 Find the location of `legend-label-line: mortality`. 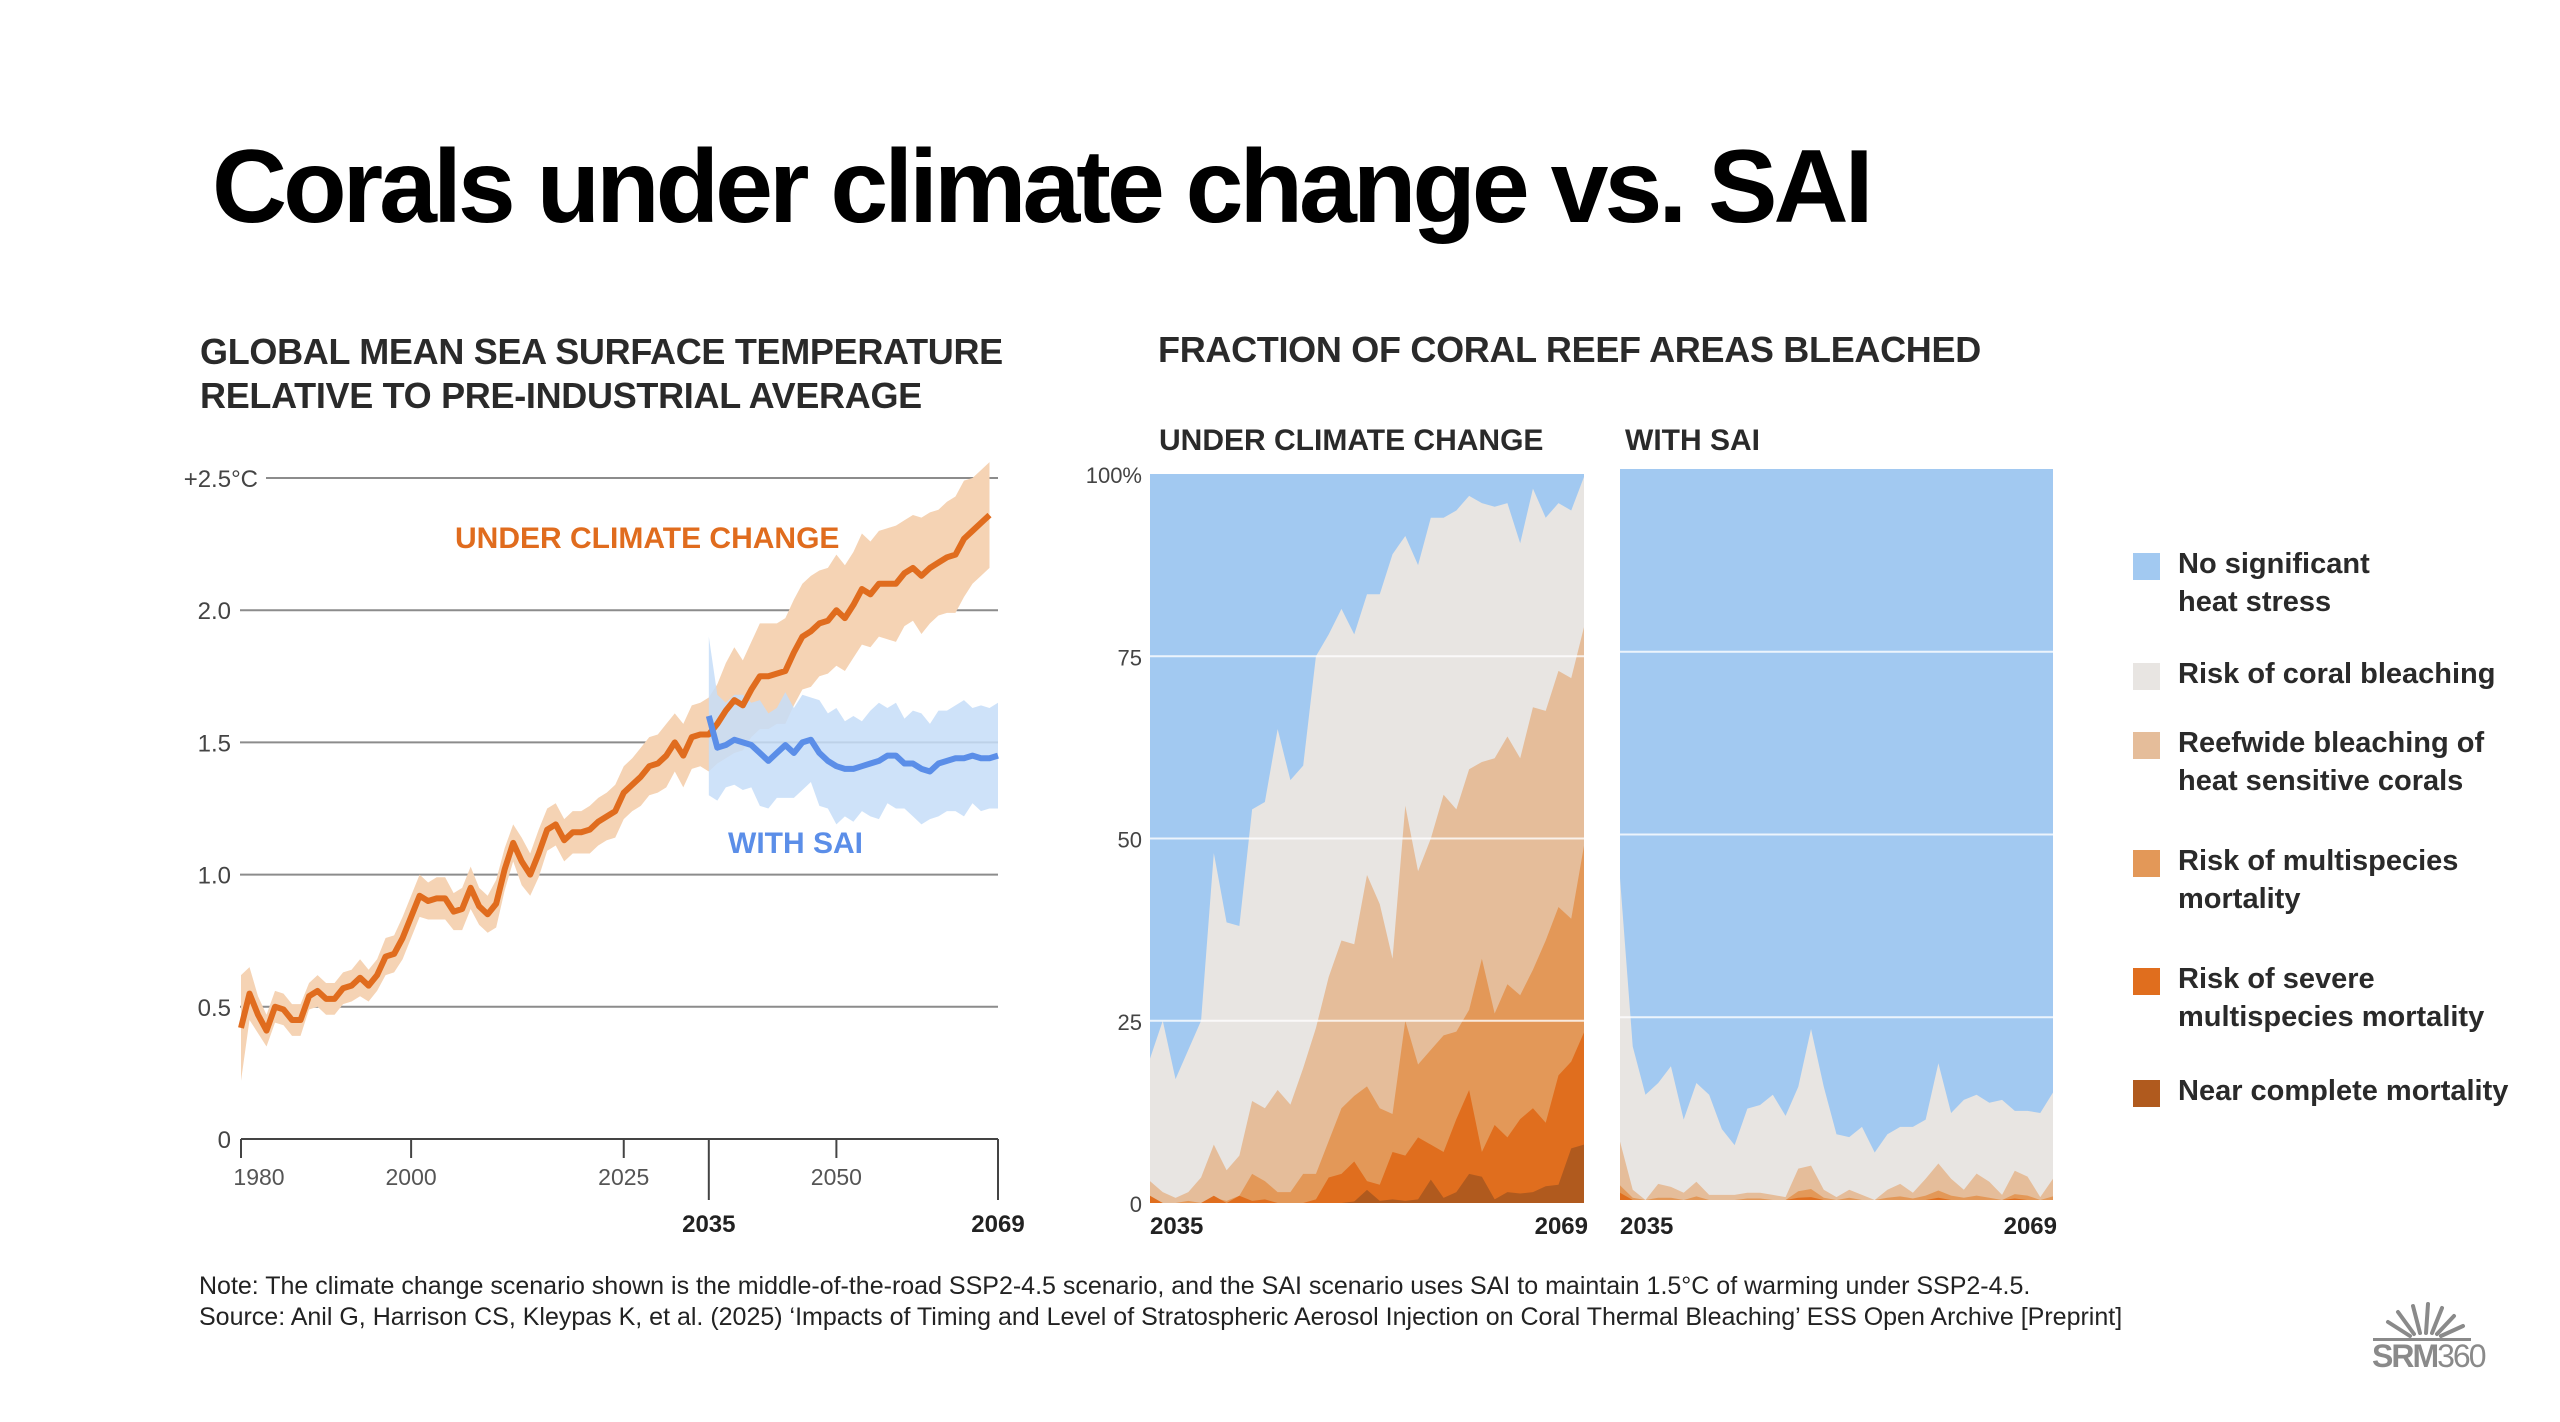

legend-label-line: mortality is located at coordinates (2239, 899).